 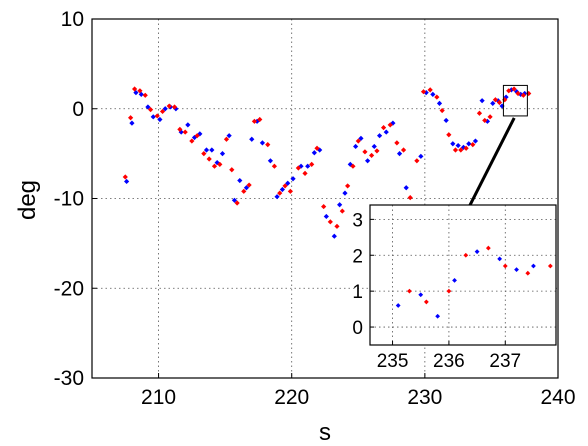 What do you see at coordinates (449, 361) in the screenshot?
I see `inset-x-tick-label: 236` at bounding box center [449, 361].